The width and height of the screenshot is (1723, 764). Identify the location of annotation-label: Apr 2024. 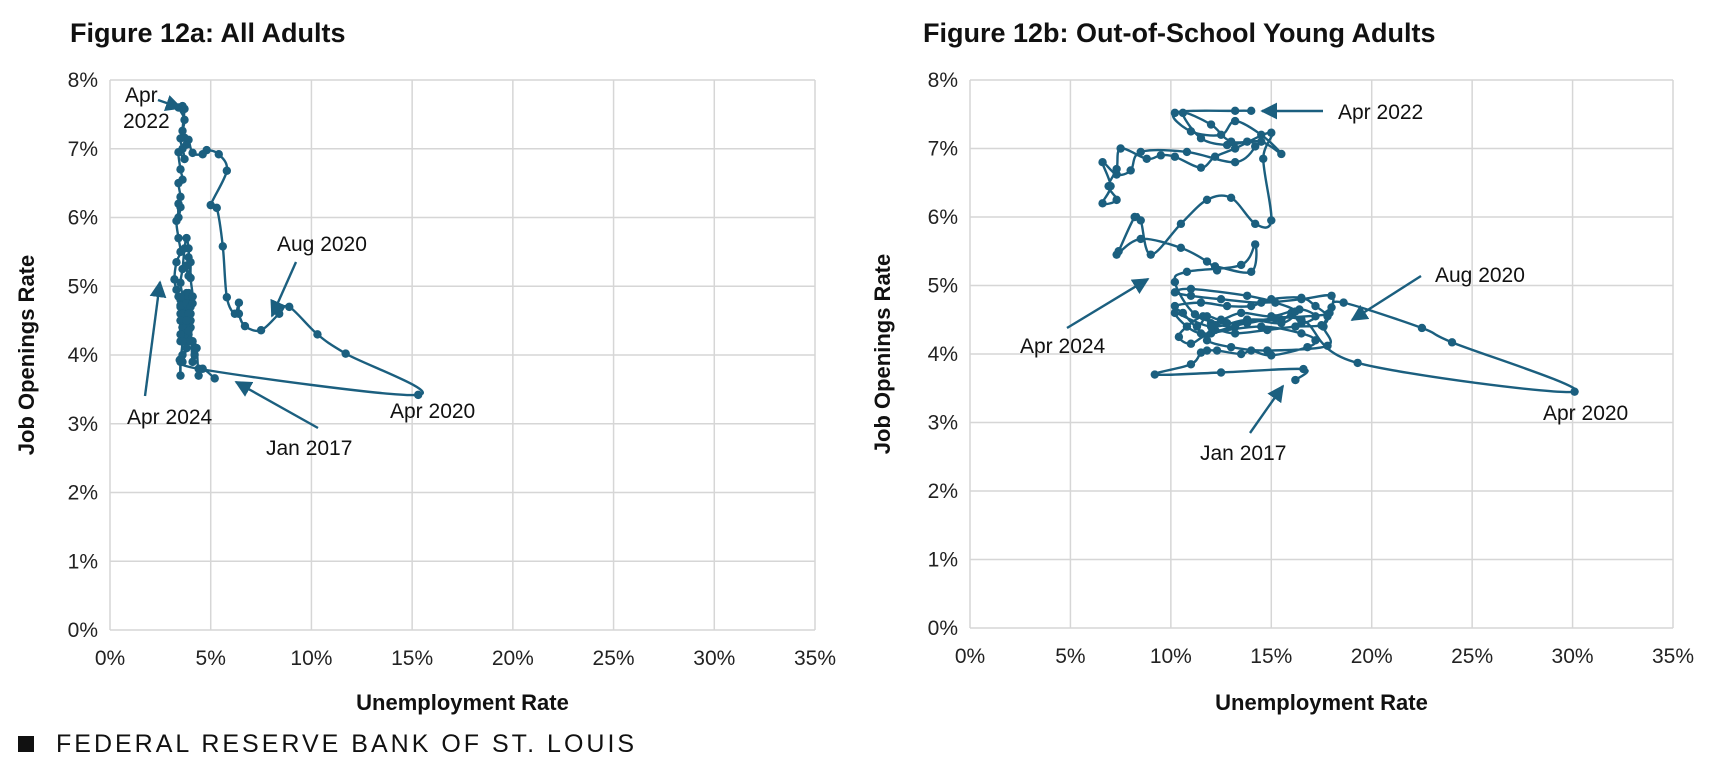
(170, 417).